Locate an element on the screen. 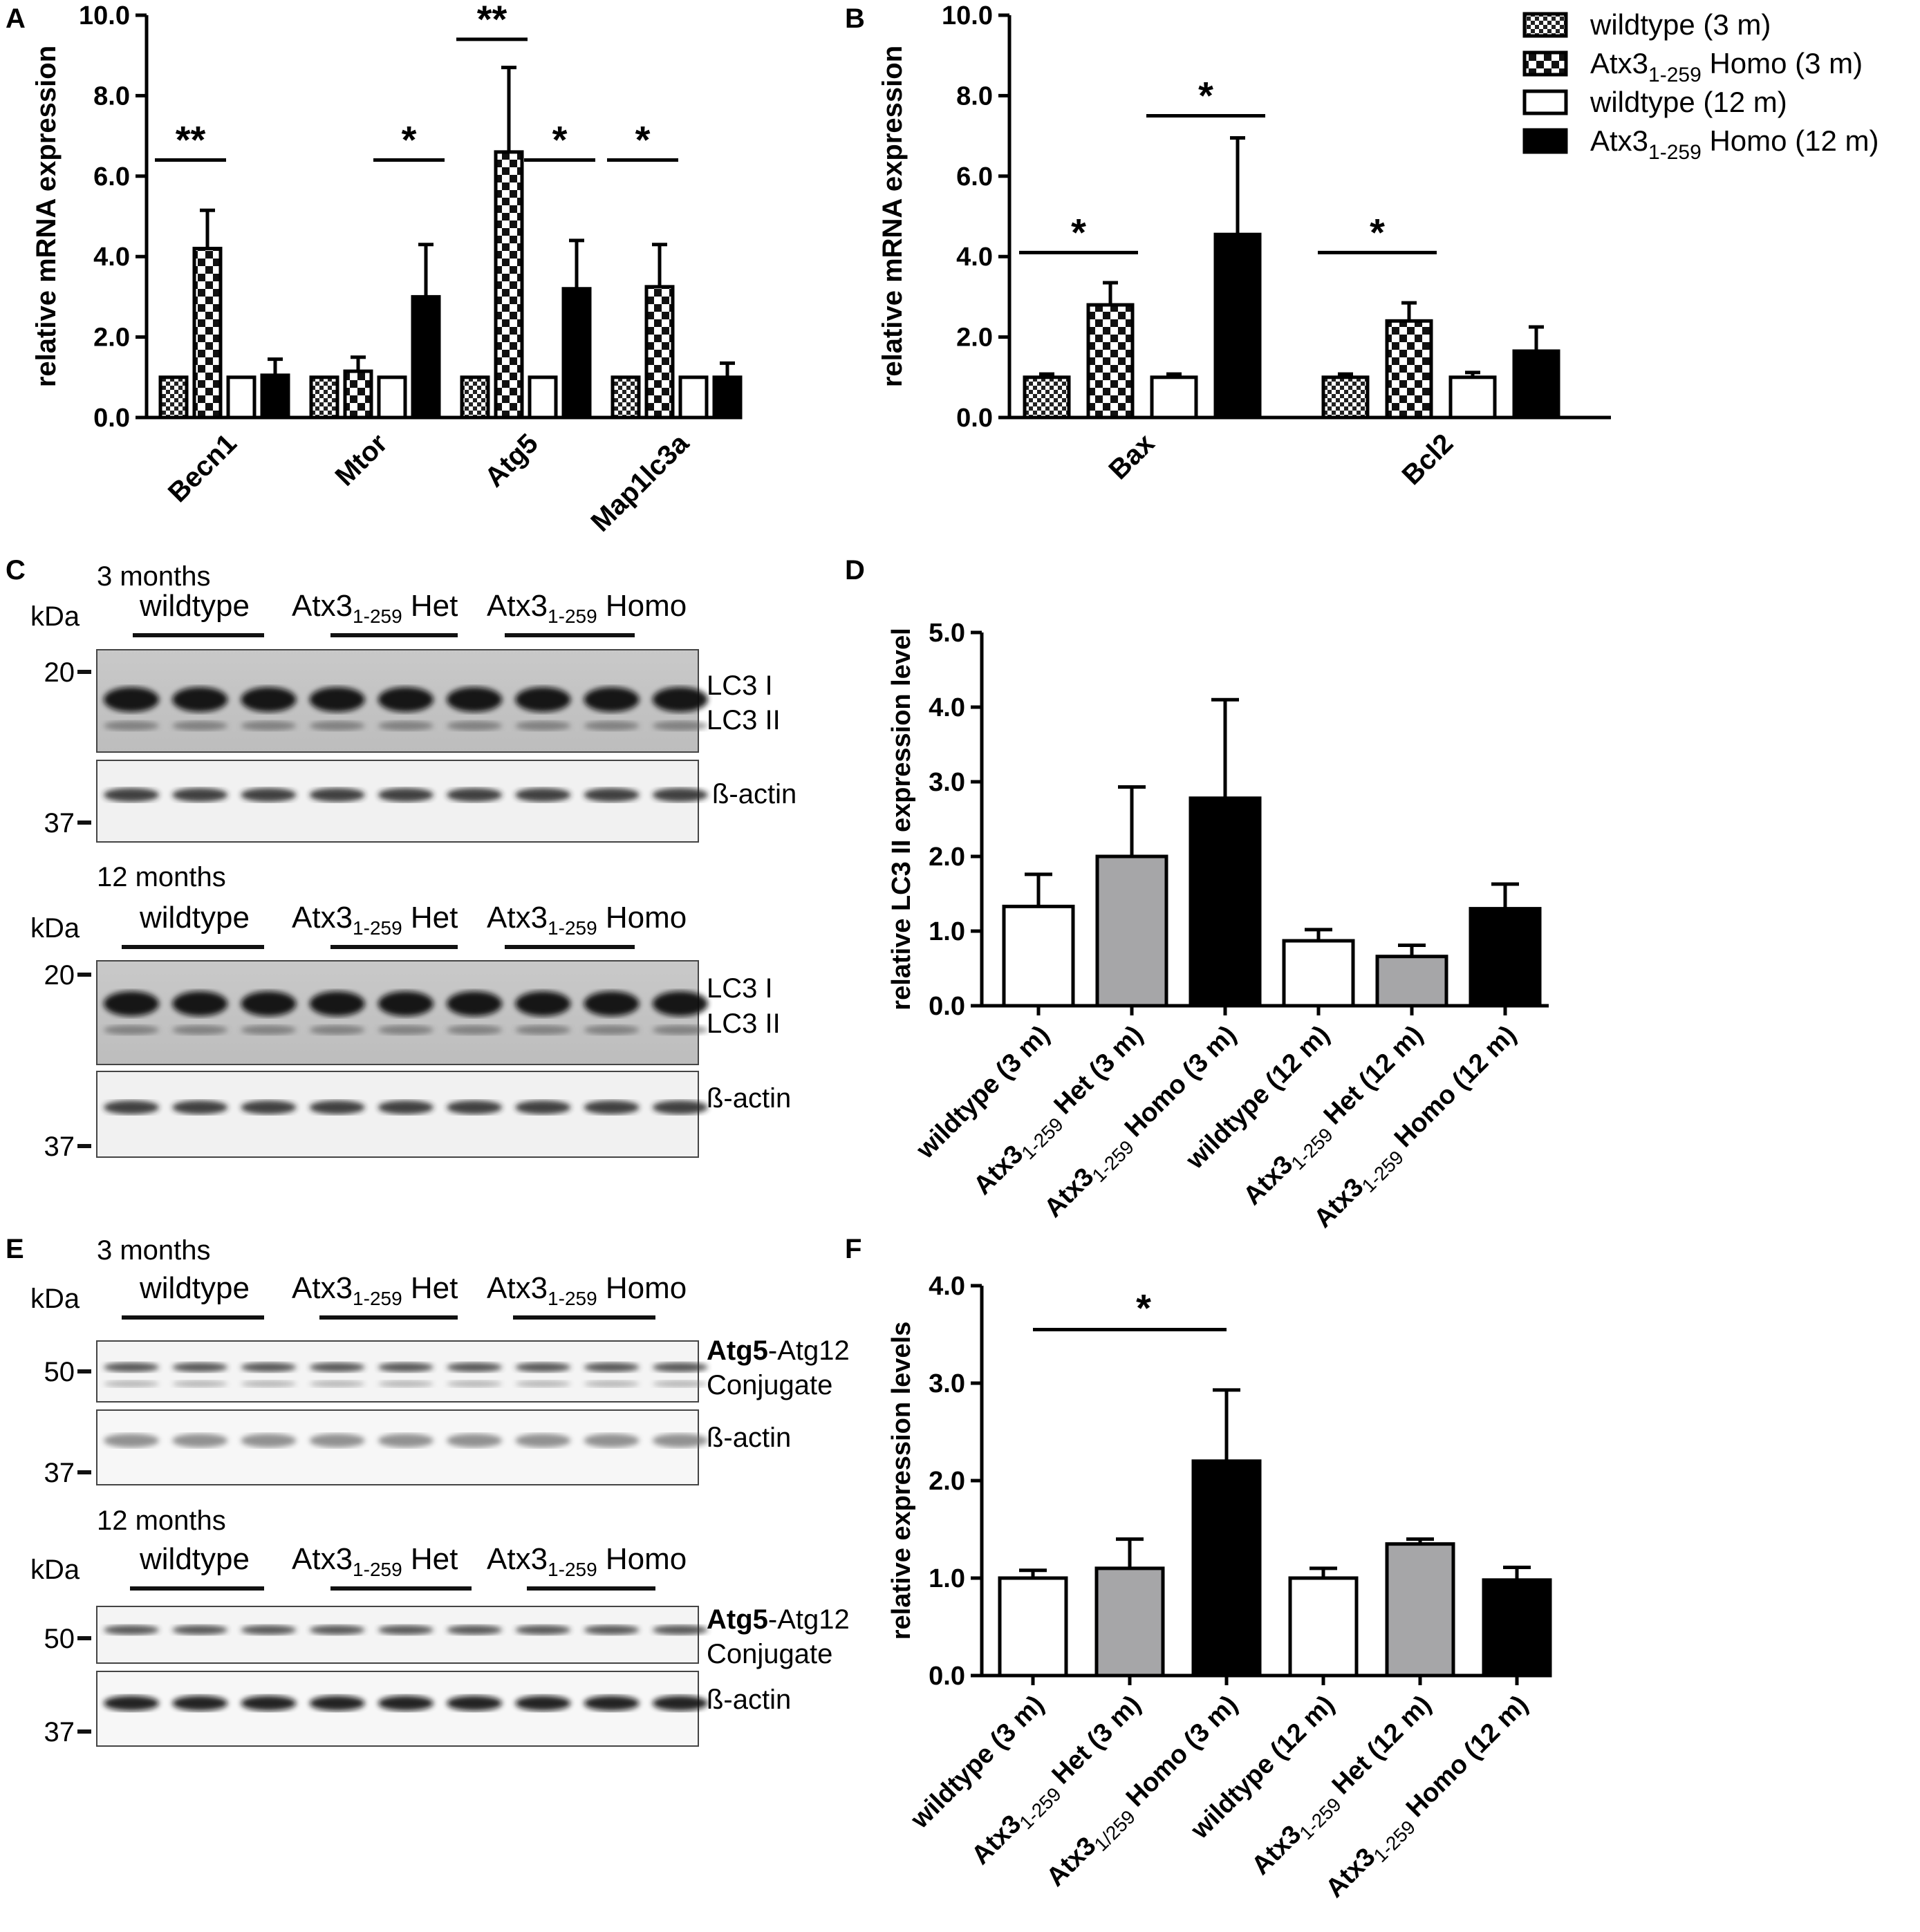 This screenshot has height=1932, width=1920. panel-label-b: B is located at coordinates (855, 18).